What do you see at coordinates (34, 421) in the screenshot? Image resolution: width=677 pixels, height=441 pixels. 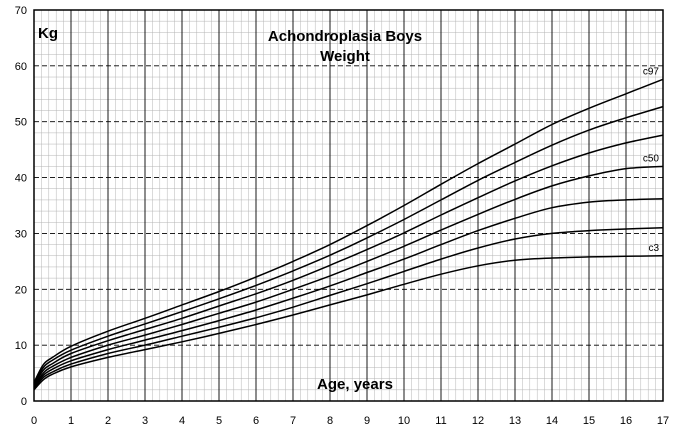 I see `x-tick-label: 0` at bounding box center [34, 421].